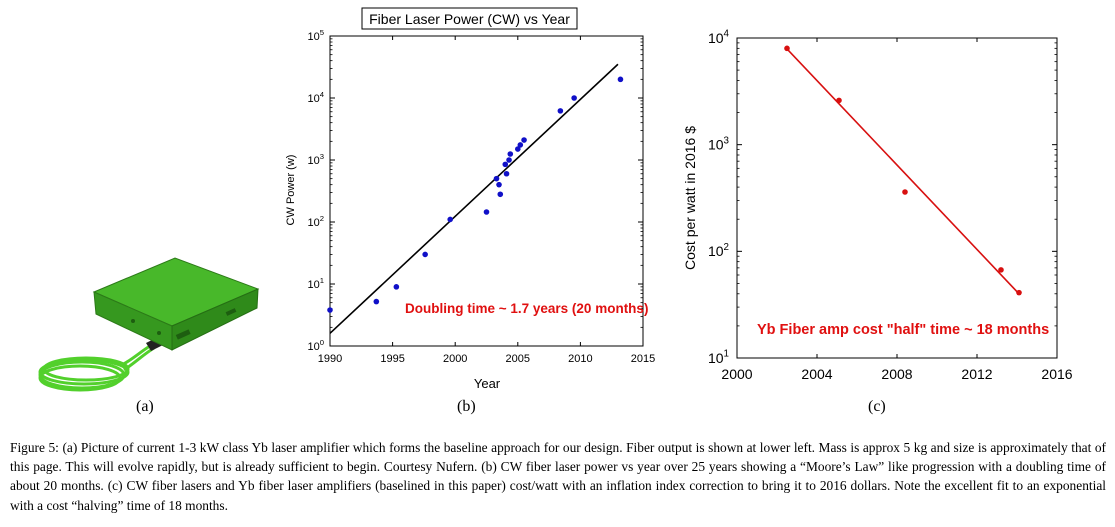 Image resolution: width=1115 pixels, height=527 pixels. Describe the element at coordinates (816, 374) in the screenshot. I see `x-tick-label: 2004` at that location.